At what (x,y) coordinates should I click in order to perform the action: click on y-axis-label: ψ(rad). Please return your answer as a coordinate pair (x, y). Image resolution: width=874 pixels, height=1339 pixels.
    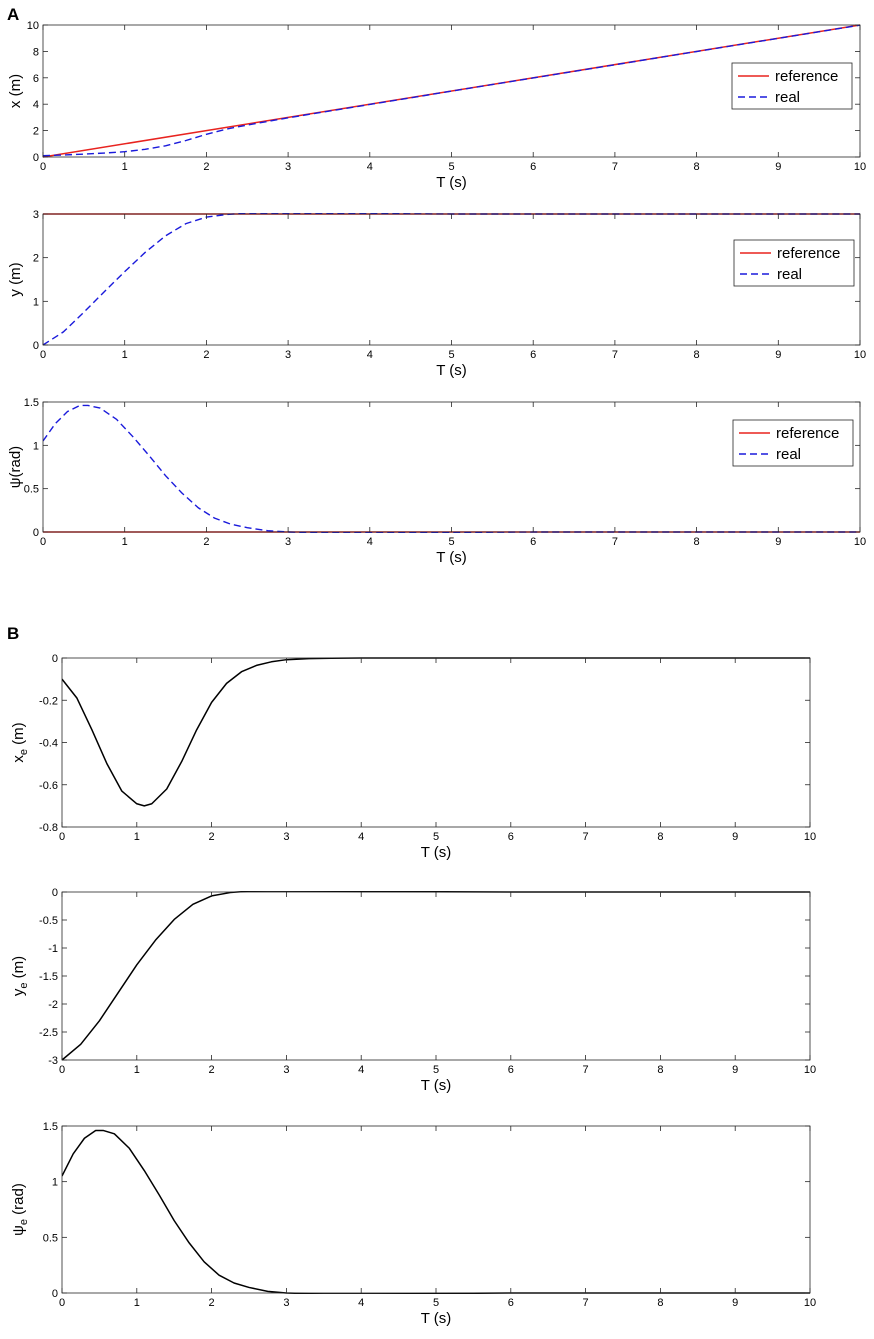
    Looking at the image, I should click on (15, 467).